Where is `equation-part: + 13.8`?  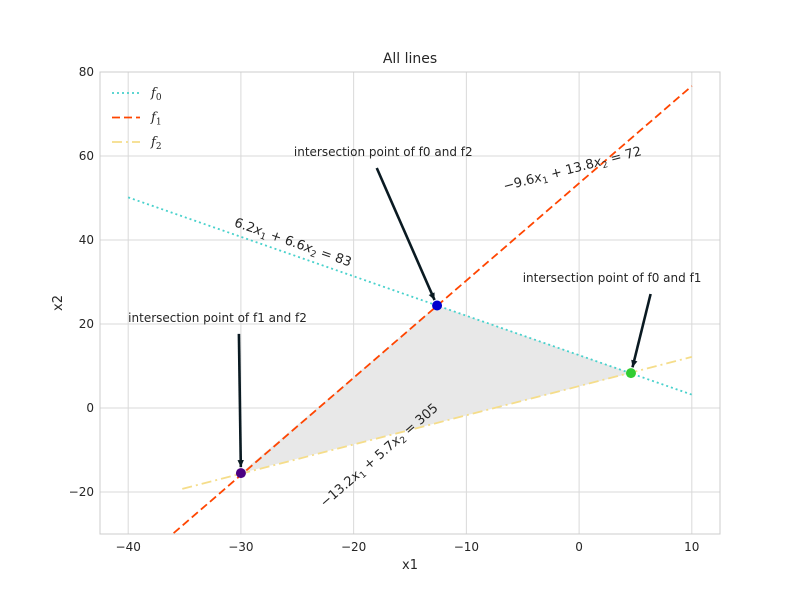
equation-part: + 13.8 is located at coordinates (570, 170).